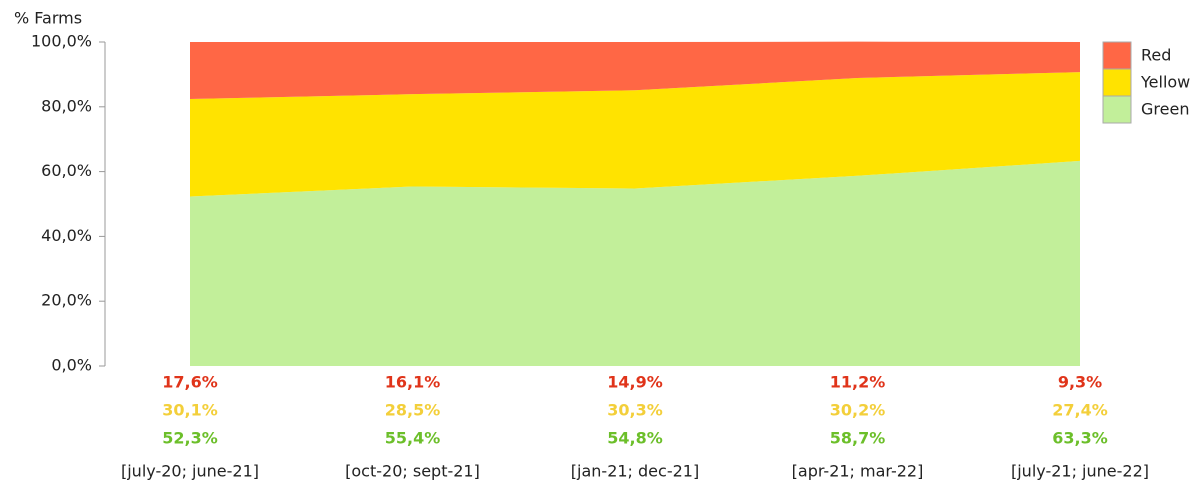  I want to click on value-label: 30,1%, so click(190, 410).